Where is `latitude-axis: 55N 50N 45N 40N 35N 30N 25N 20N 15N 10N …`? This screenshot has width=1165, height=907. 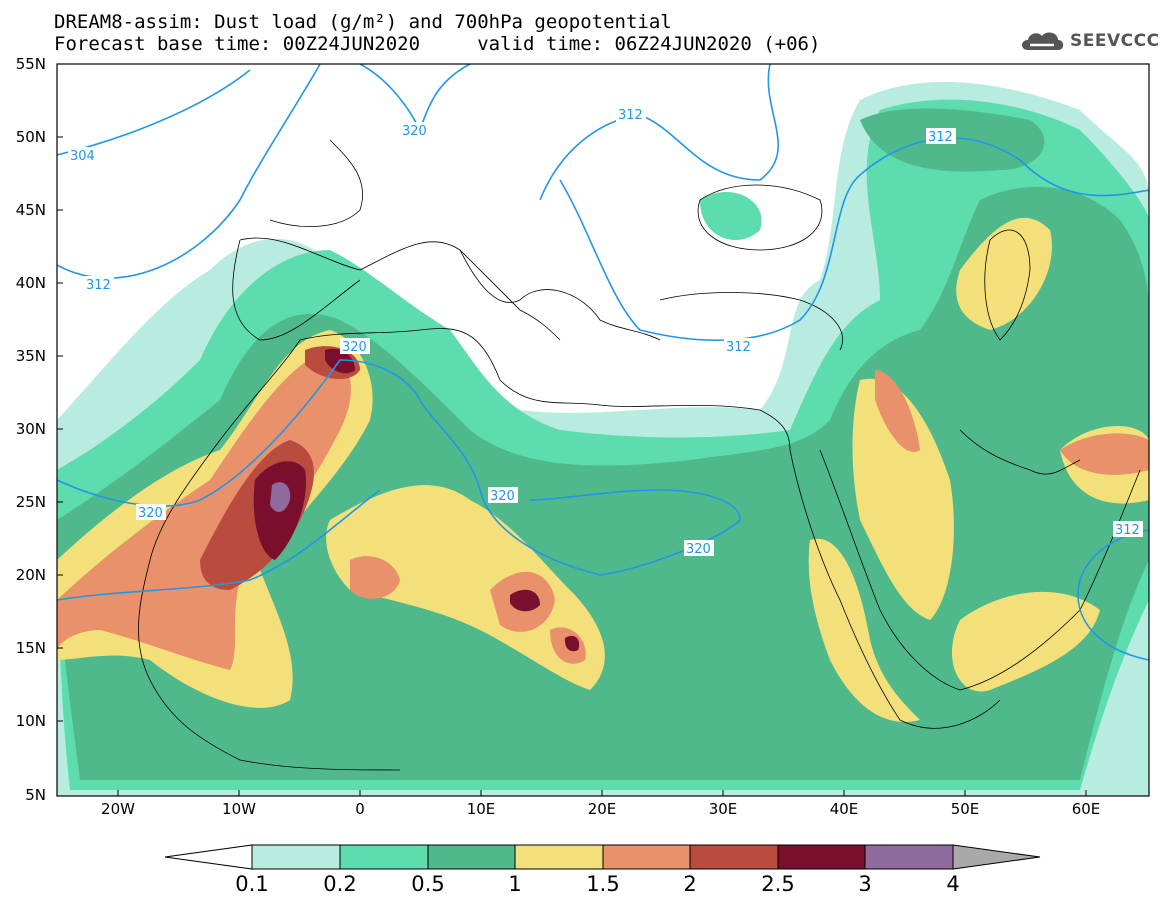 latitude-axis: 55N 50N 45N 40N 35N 30N 25N 20N 15N 10N … is located at coordinates (31, 429).